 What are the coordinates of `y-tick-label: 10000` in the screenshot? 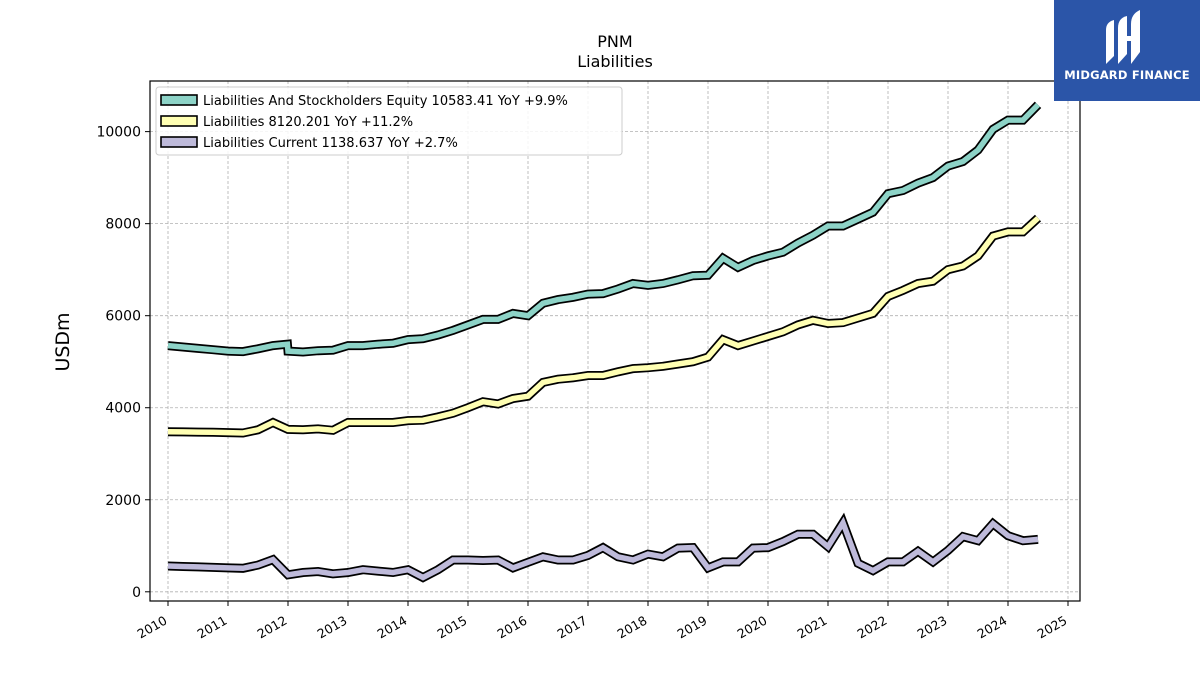 It's located at (118, 133).